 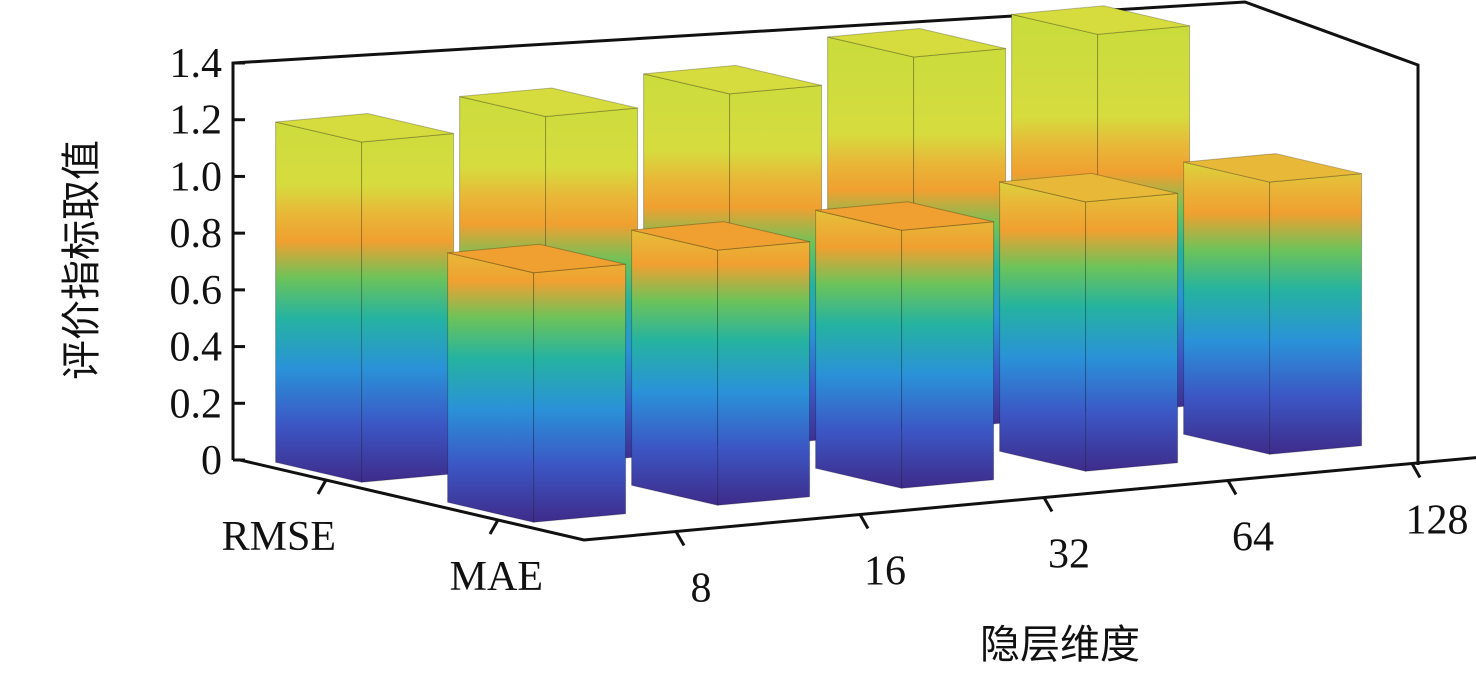 What do you see at coordinates (196, 177) in the screenshot?
I see `y-tick-label: 1.0` at bounding box center [196, 177].